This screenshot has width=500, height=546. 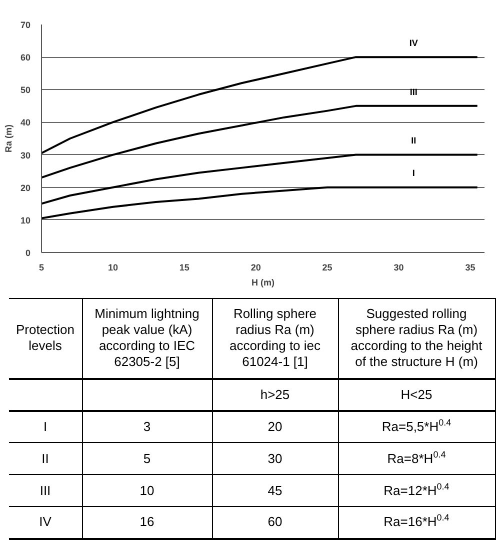 I want to click on text: 60, so click(x=275, y=522).